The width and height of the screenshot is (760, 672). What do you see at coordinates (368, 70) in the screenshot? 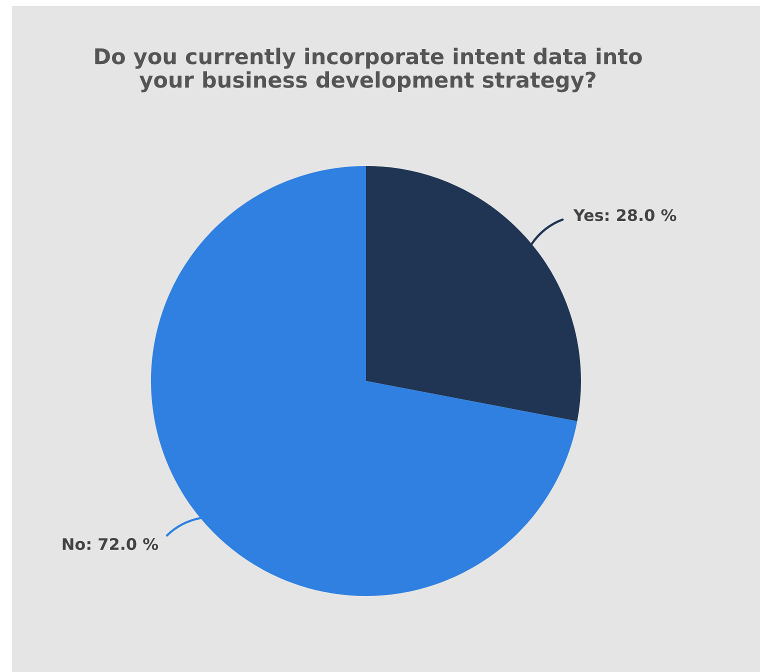
I see `chart-title: Do you currently incorporate intent data into your business development strategy?` at bounding box center [368, 70].